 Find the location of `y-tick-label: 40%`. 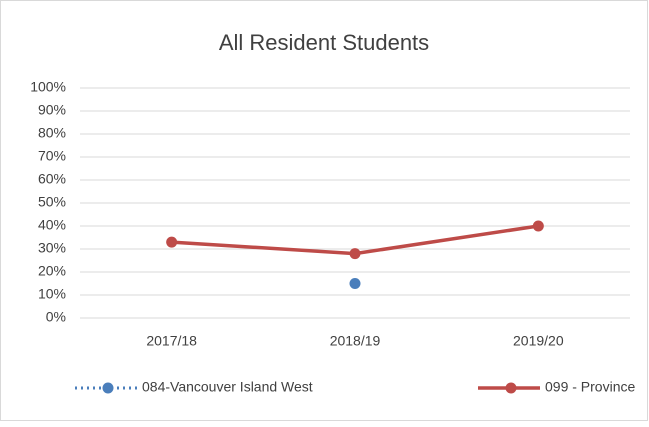

y-tick-label: 40% is located at coordinates (52, 225).